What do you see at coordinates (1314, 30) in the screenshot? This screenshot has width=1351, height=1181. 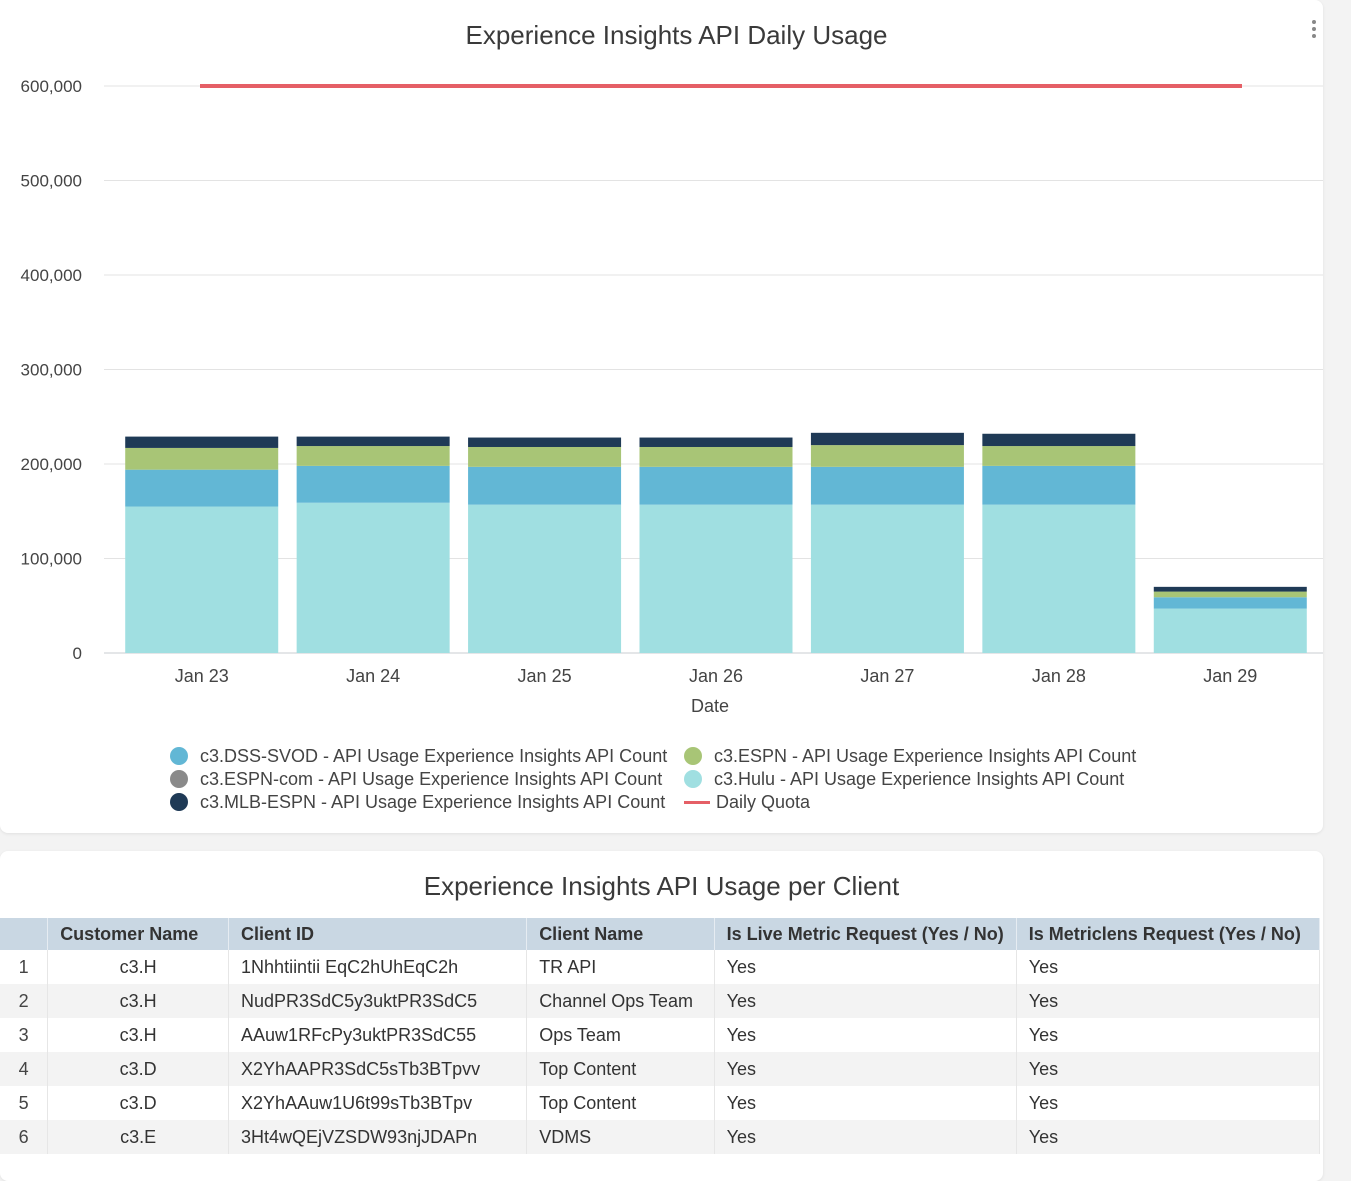 I see `vertical-dots-icon` at bounding box center [1314, 30].